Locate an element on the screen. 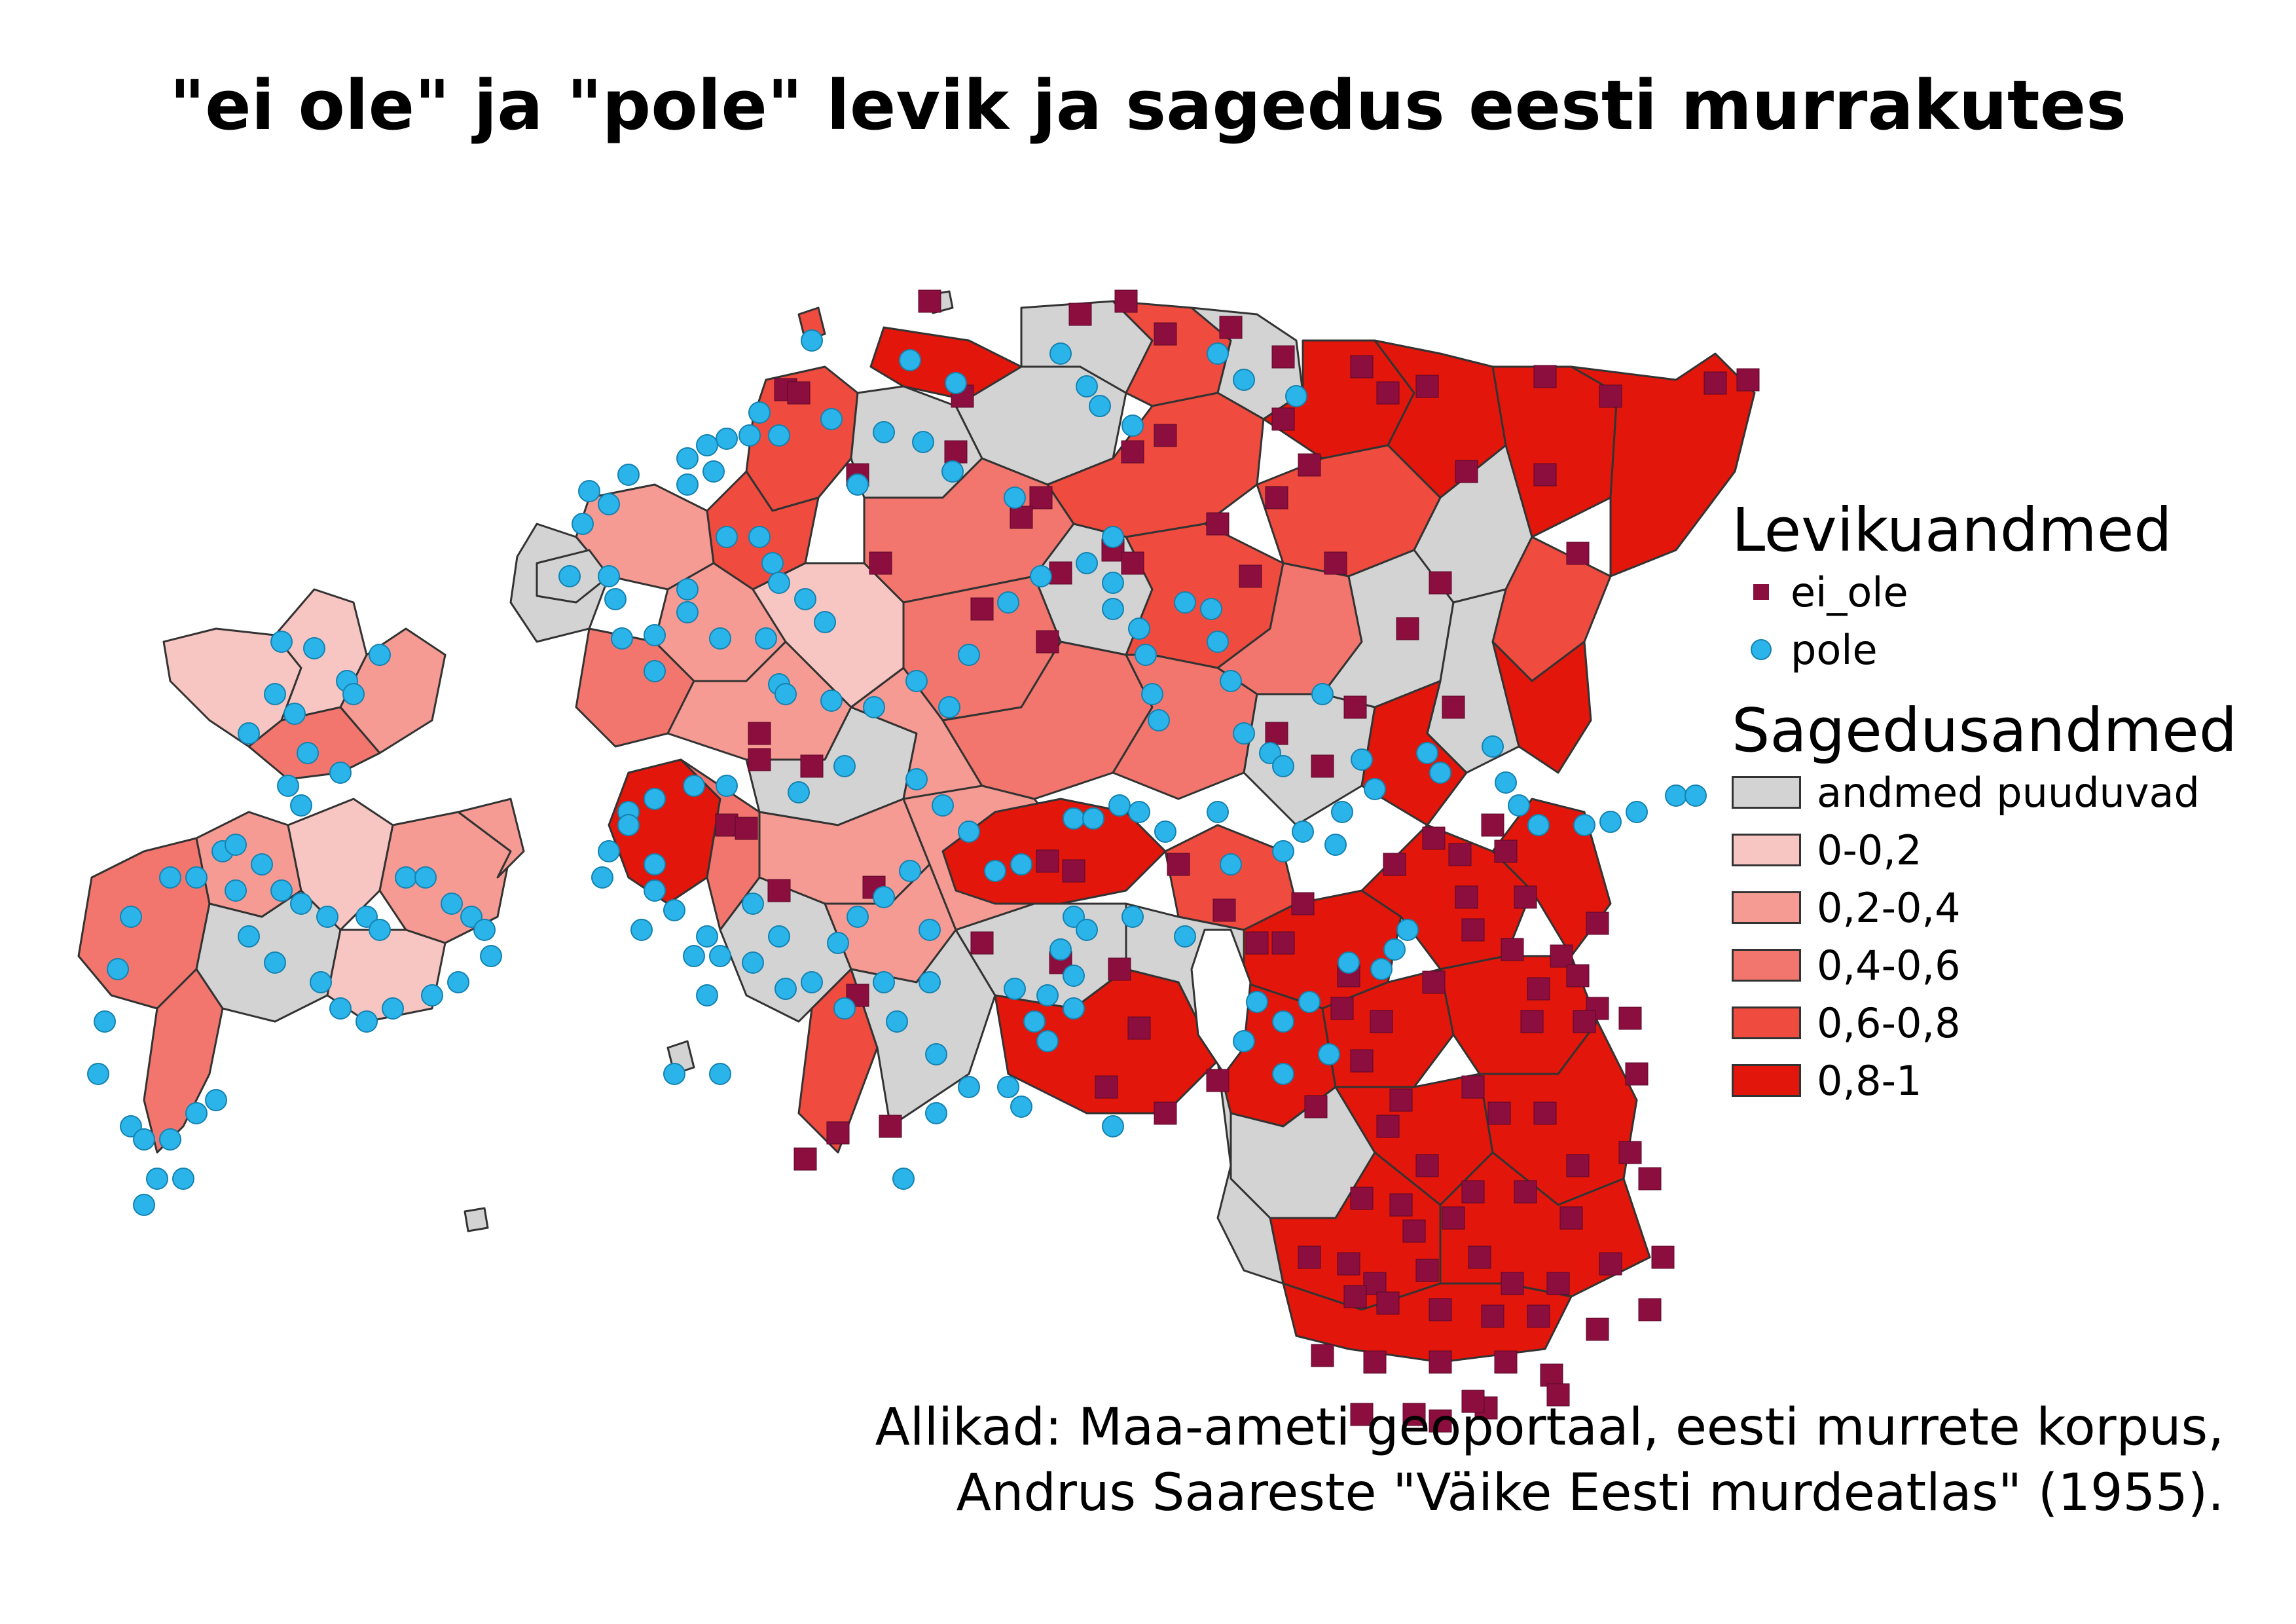 Image resolution: width=2296 pixels, height=1624 pixels. legend-freq-label-1: 0-0,2 is located at coordinates (1869, 850).